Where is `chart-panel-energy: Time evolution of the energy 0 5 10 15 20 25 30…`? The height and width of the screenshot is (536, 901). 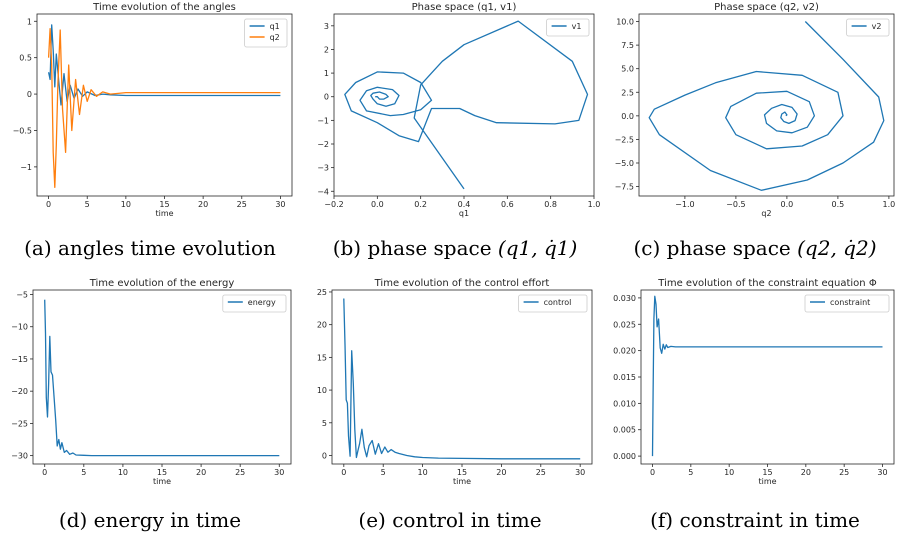 chart-panel-energy: Time evolution of the energy 0 5 10 15 20 25 30… is located at coordinates (150, 387).